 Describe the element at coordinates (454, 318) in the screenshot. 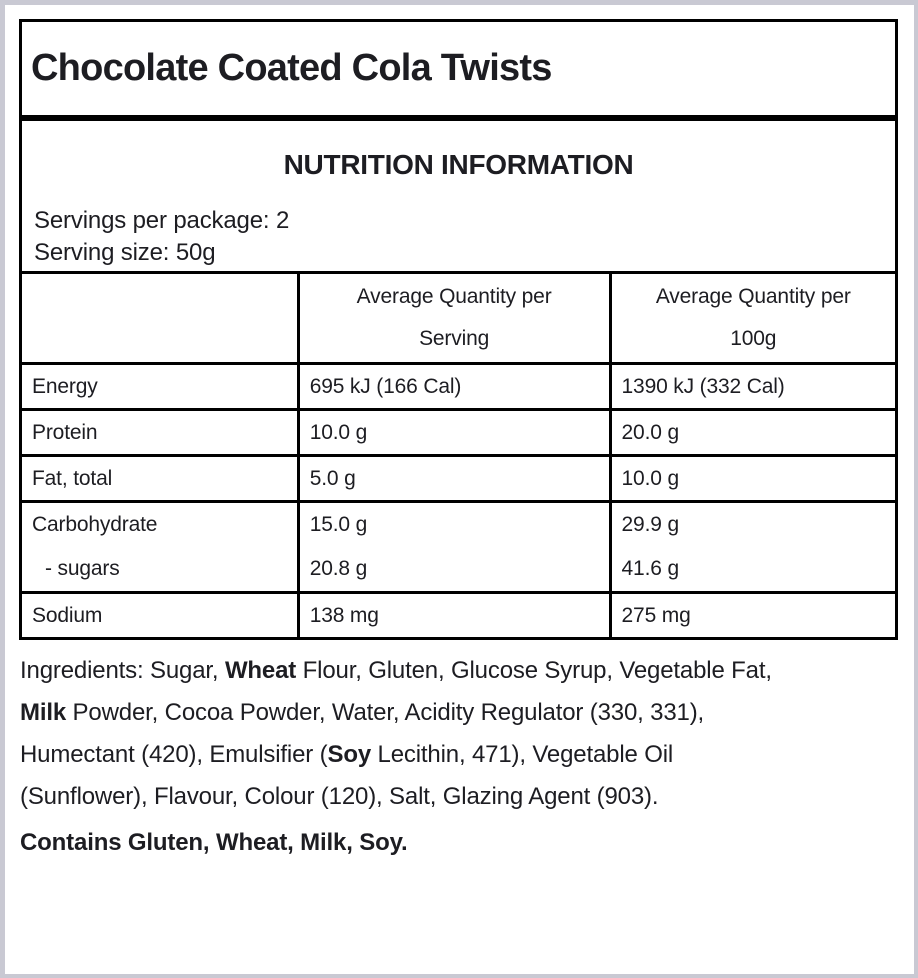

I see `column-header-per-serving: Average Quantity per Serving` at that location.